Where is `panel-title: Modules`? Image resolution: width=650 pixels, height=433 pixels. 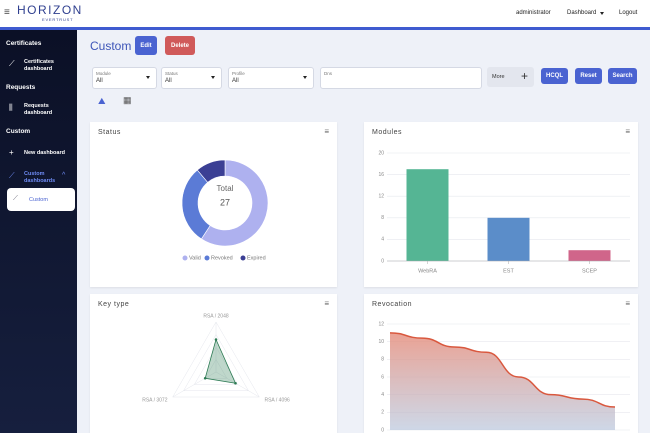
panel-title: Modules is located at coordinates (387, 132).